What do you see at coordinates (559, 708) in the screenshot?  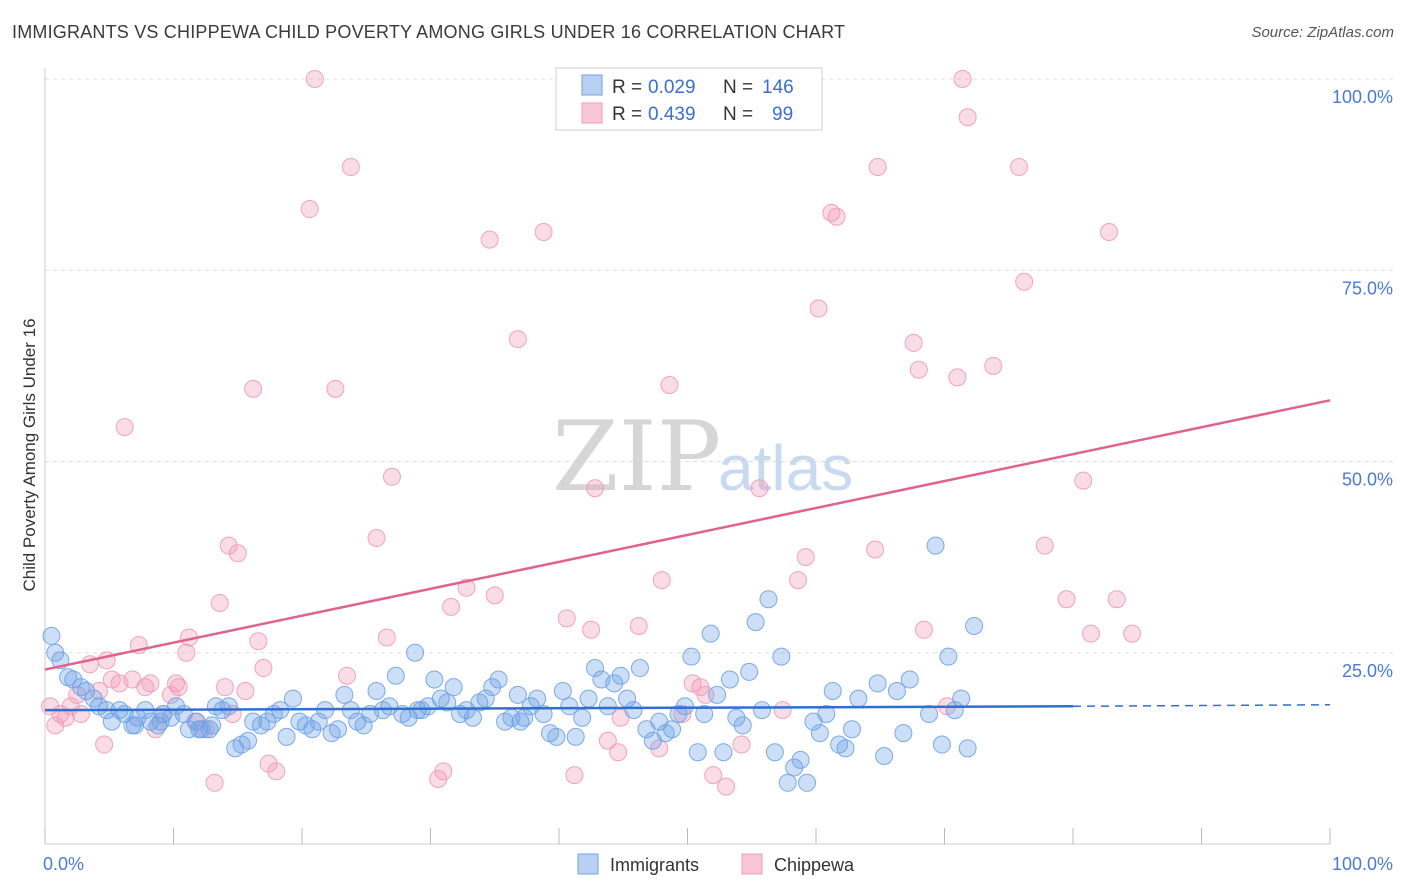 I see `immigrants-trend-line` at bounding box center [559, 708].